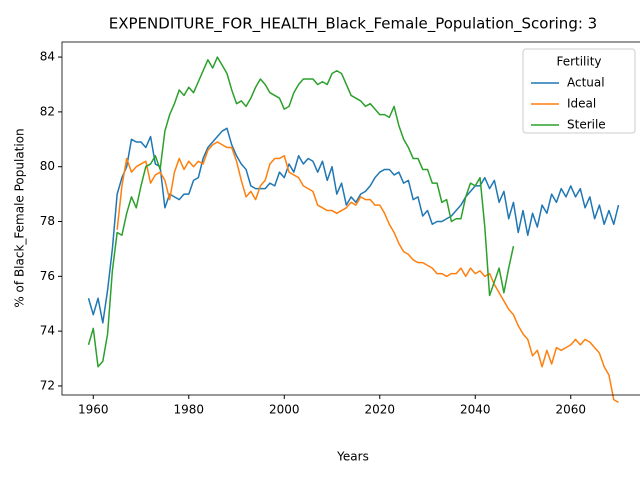 This screenshot has width=640, height=480. Describe the element at coordinates (20, 217) in the screenshot. I see `y-axis-label: % of Black_Female Population` at that location.